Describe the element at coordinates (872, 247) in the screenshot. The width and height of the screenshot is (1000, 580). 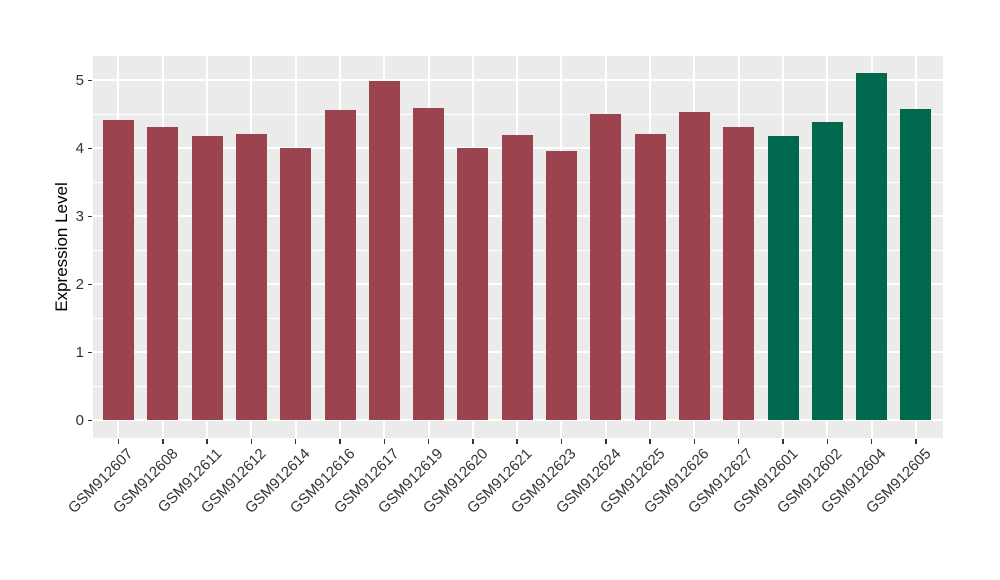
I see `bar-GSM912604` at that location.